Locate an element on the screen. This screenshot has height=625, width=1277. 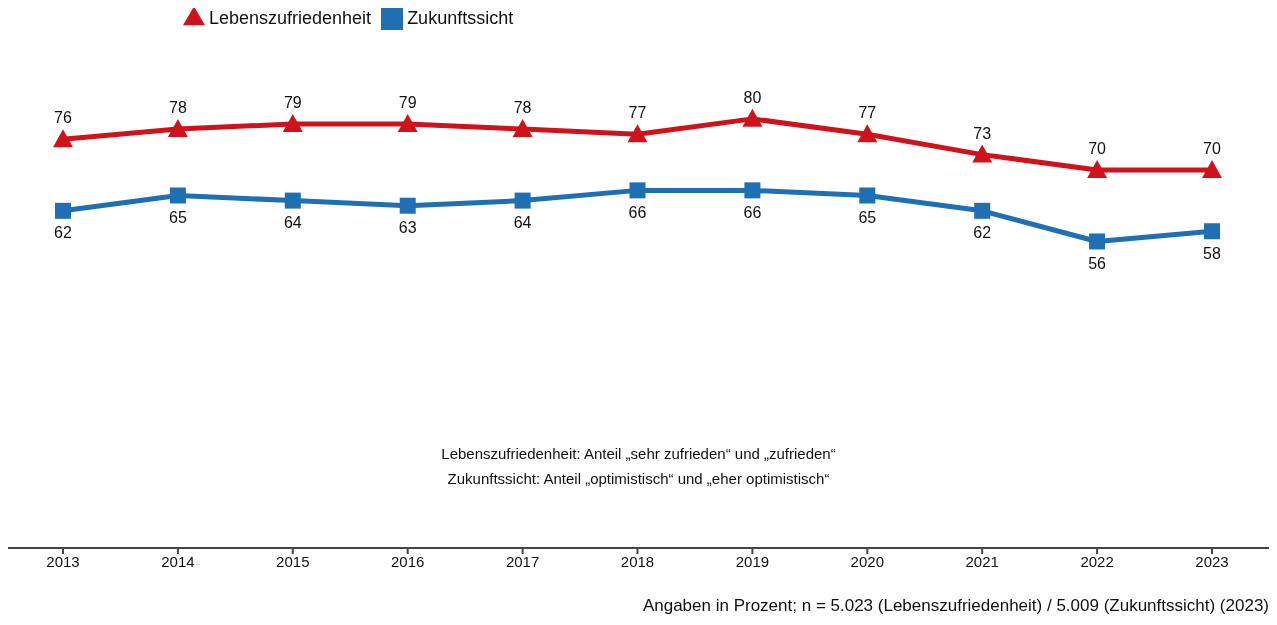
x-tick-label: 2019 is located at coordinates (752, 561).